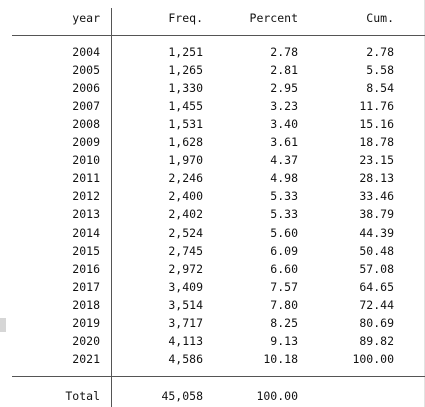 This screenshot has width=425, height=407. I want to click on cell-freq: 2,400, so click(185, 196).